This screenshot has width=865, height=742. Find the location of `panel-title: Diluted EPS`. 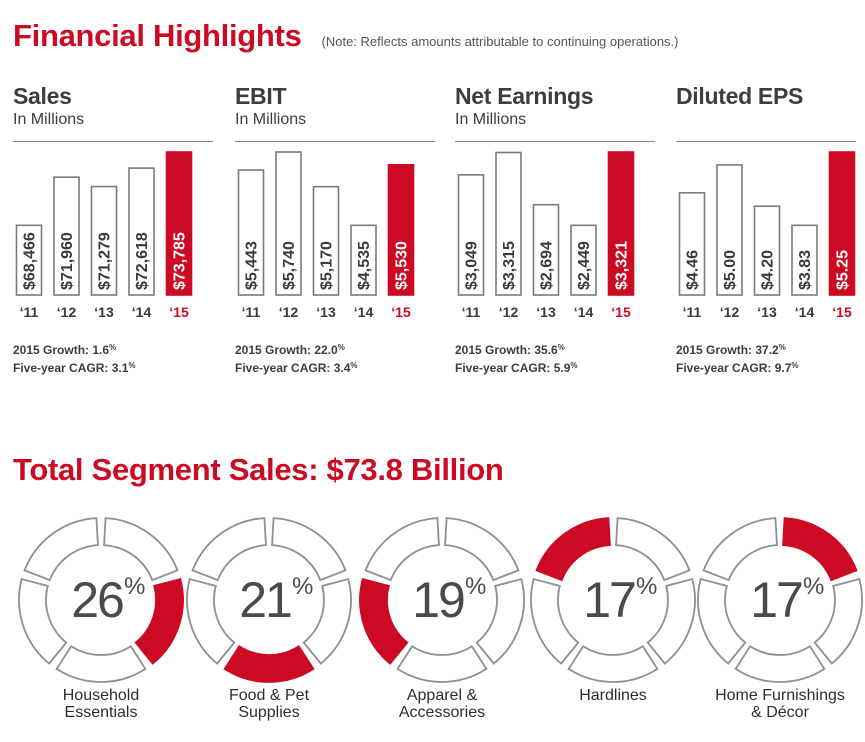

panel-title: Diluted EPS is located at coordinates (740, 96).